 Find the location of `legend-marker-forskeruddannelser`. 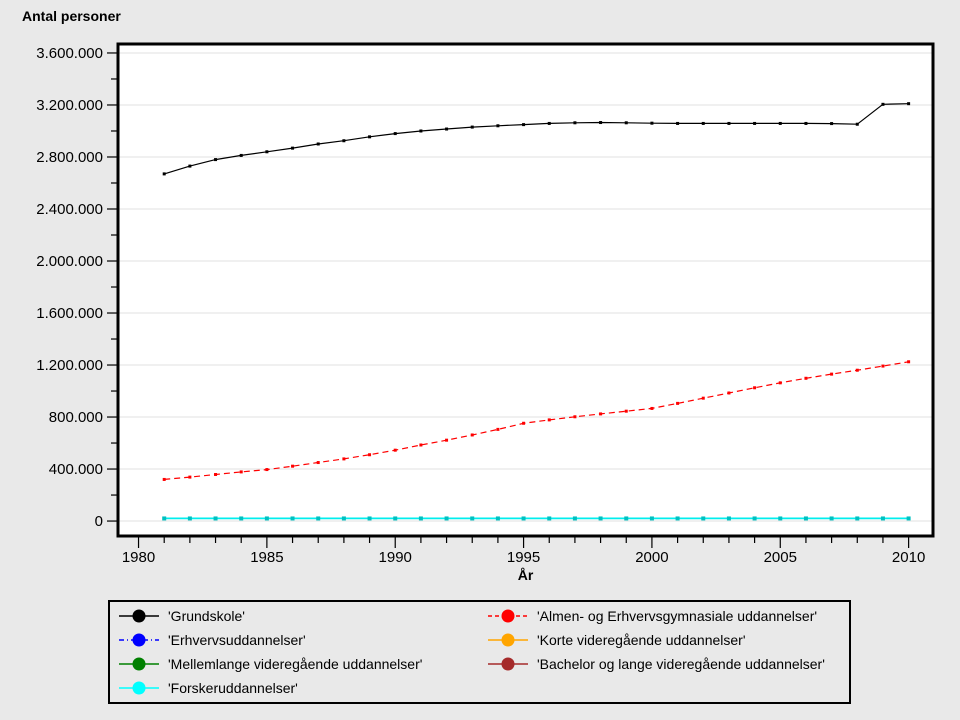

legend-marker-forskeruddannelser is located at coordinates (139, 687).